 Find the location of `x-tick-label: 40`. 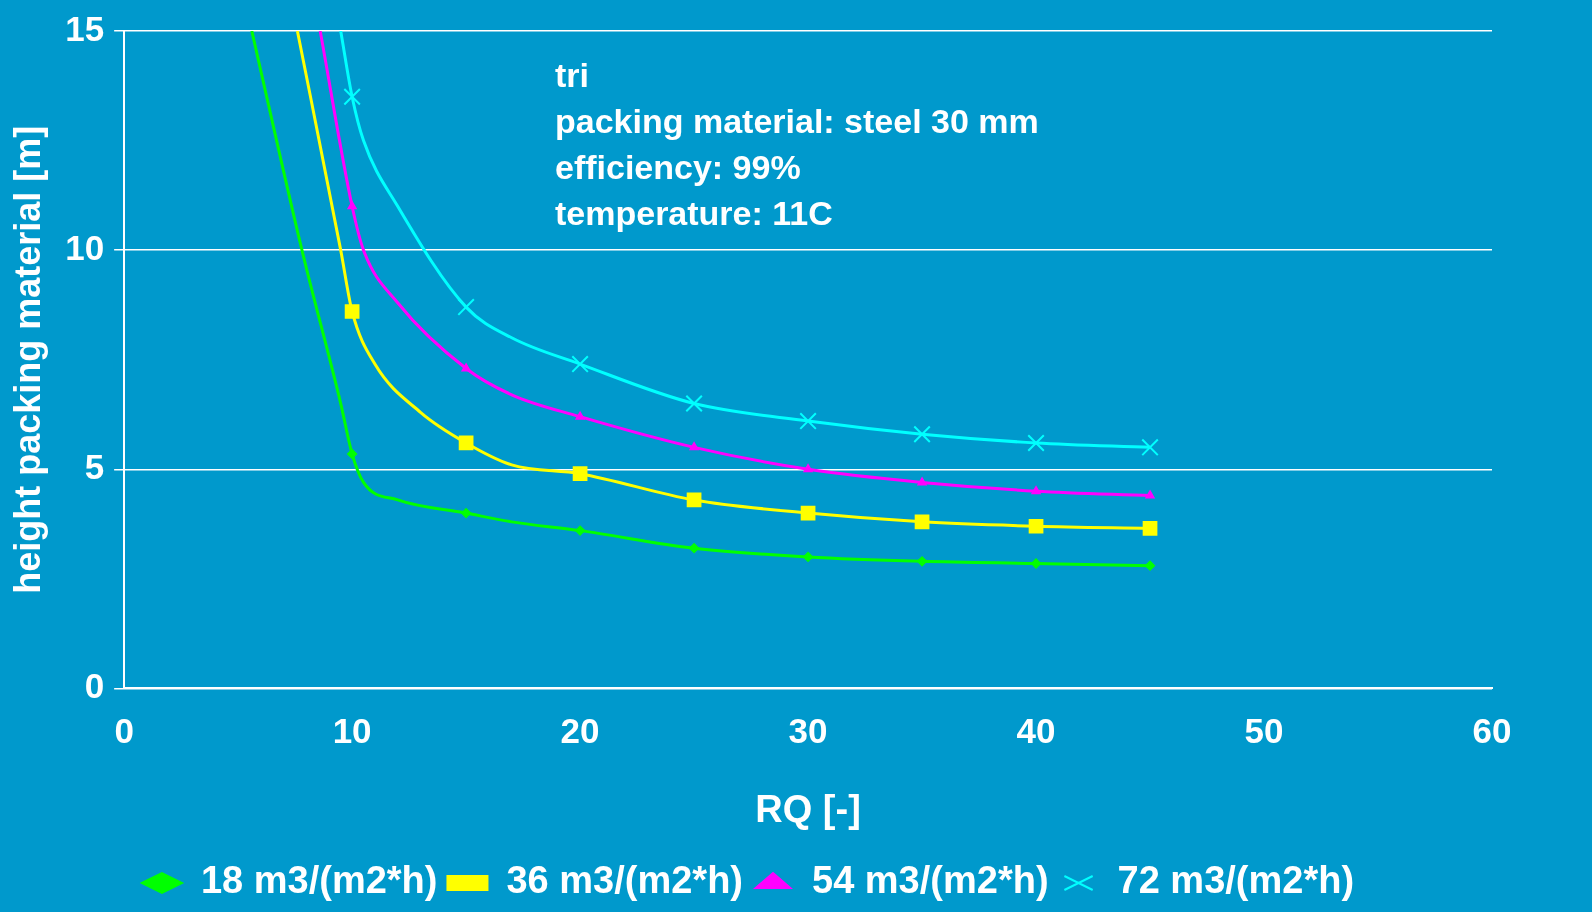

x-tick-label: 40 is located at coordinates (1036, 731).